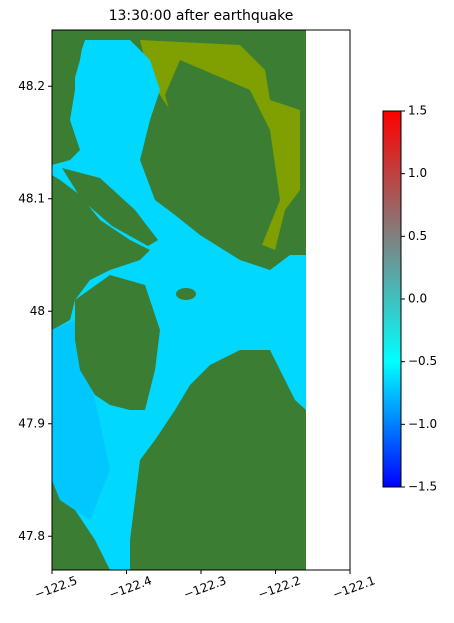 This screenshot has height=623, width=454. I want to click on x-tick-label: −122.4, so click(130, 587).